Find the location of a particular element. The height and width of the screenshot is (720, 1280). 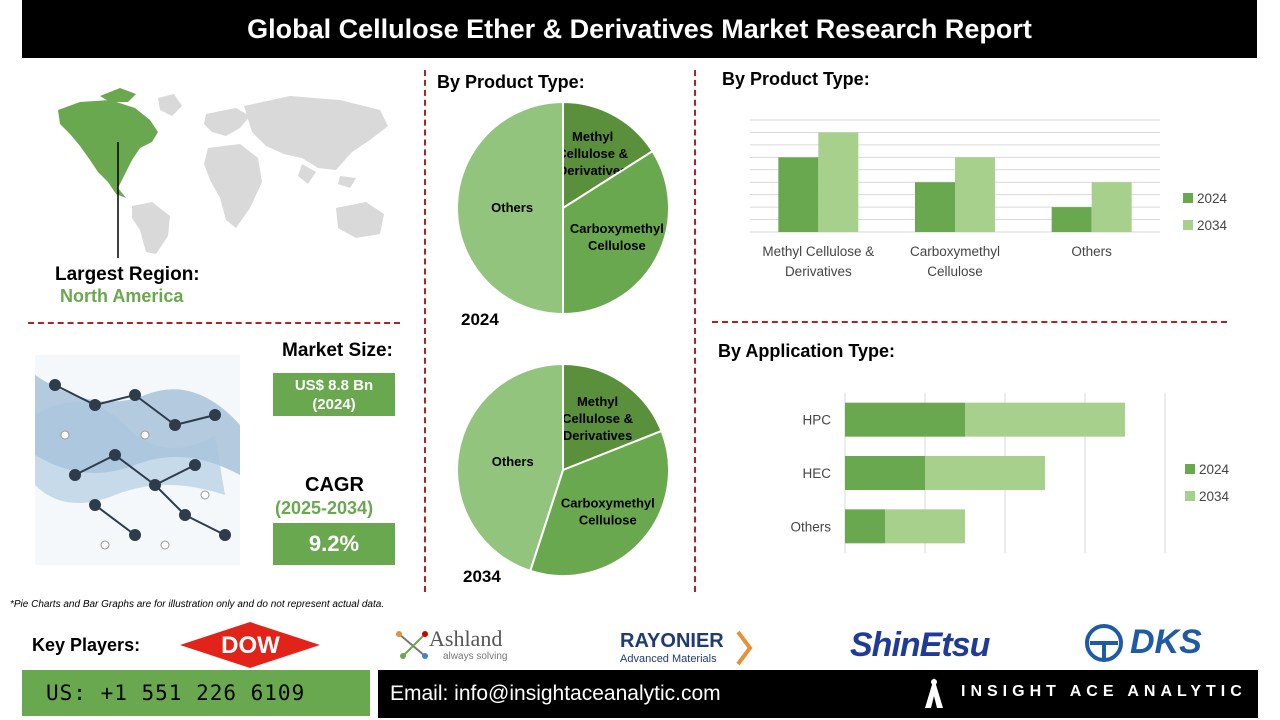

pie-2024-year: 2024 is located at coordinates (480, 319).